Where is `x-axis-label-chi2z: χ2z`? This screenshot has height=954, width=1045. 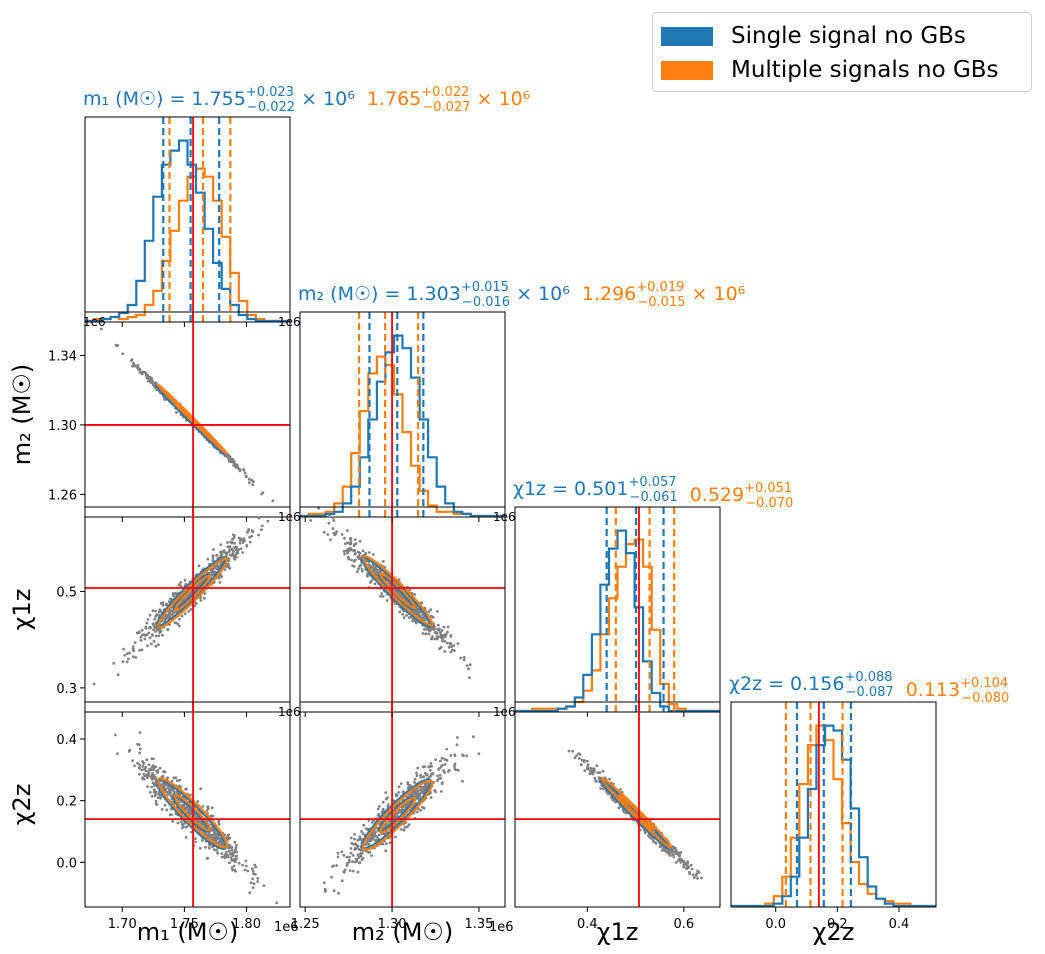 x-axis-label-chi2z: χ2z is located at coordinates (834, 932).